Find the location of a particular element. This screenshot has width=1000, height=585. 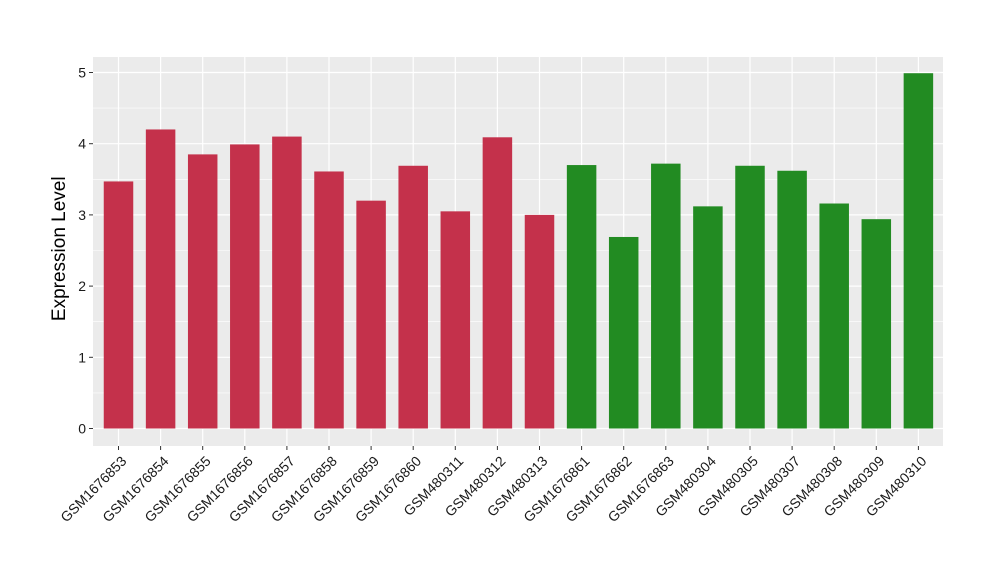

bar-gsm480308 is located at coordinates (834, 316).